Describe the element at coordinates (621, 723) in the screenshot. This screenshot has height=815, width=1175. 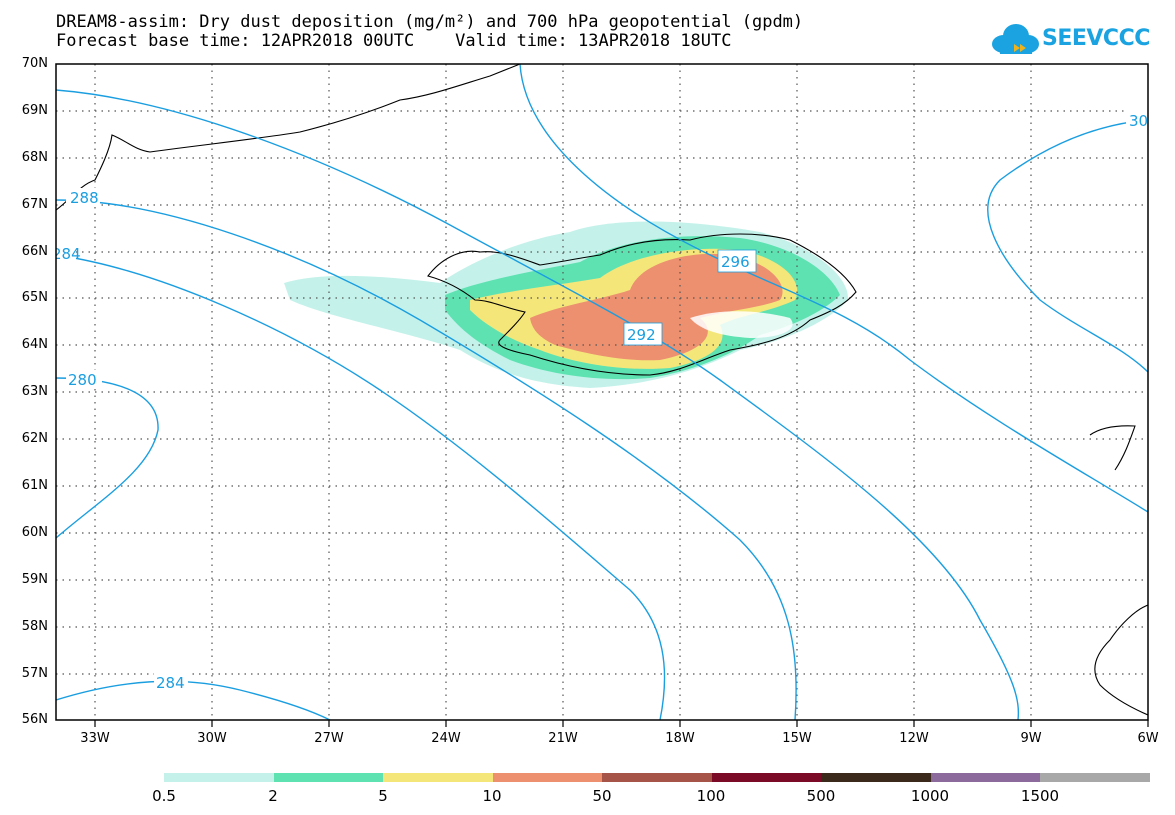
I see `axis-ticks` at that location.